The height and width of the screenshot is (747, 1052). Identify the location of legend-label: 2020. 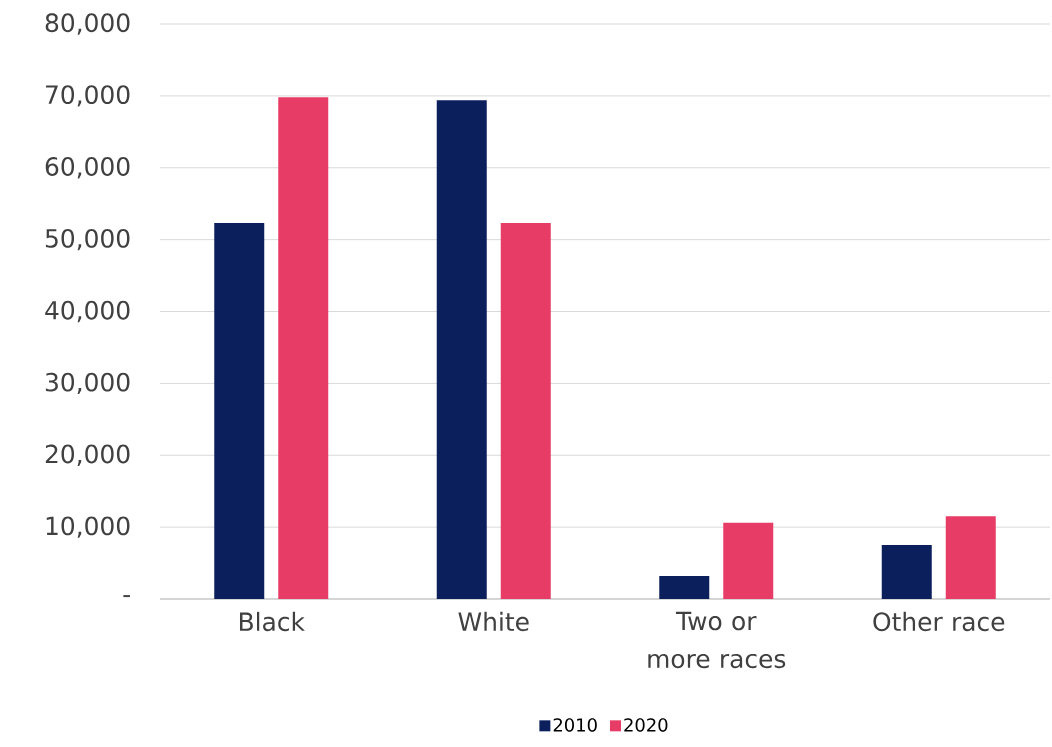
(646, 725).